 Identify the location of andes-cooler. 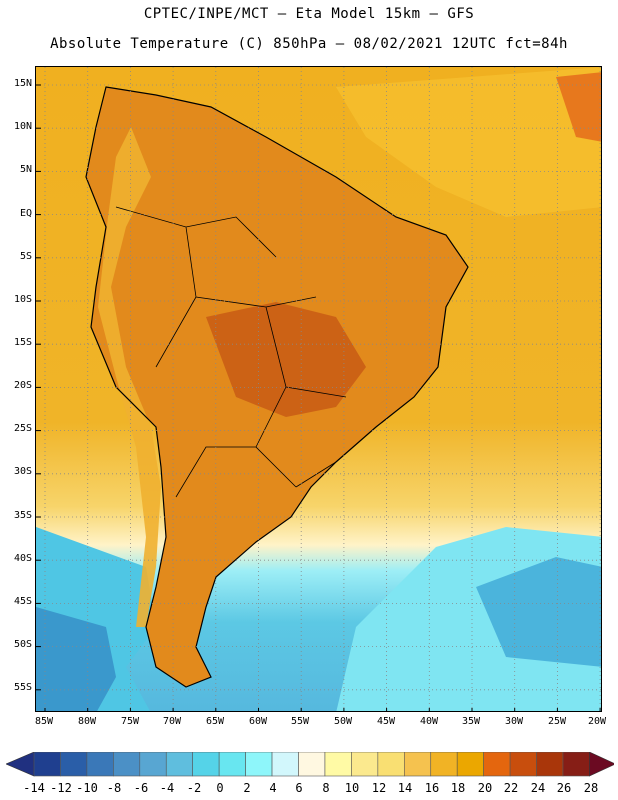
(129, 377).